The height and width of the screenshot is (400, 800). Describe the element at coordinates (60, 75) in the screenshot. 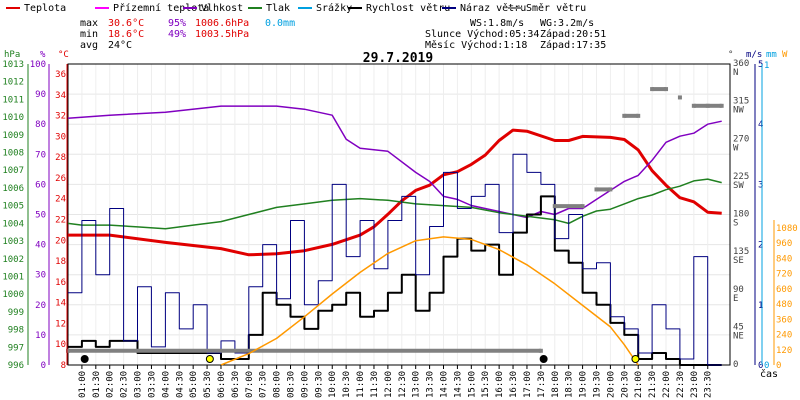

I see `tick-temperature: 36` at that location.